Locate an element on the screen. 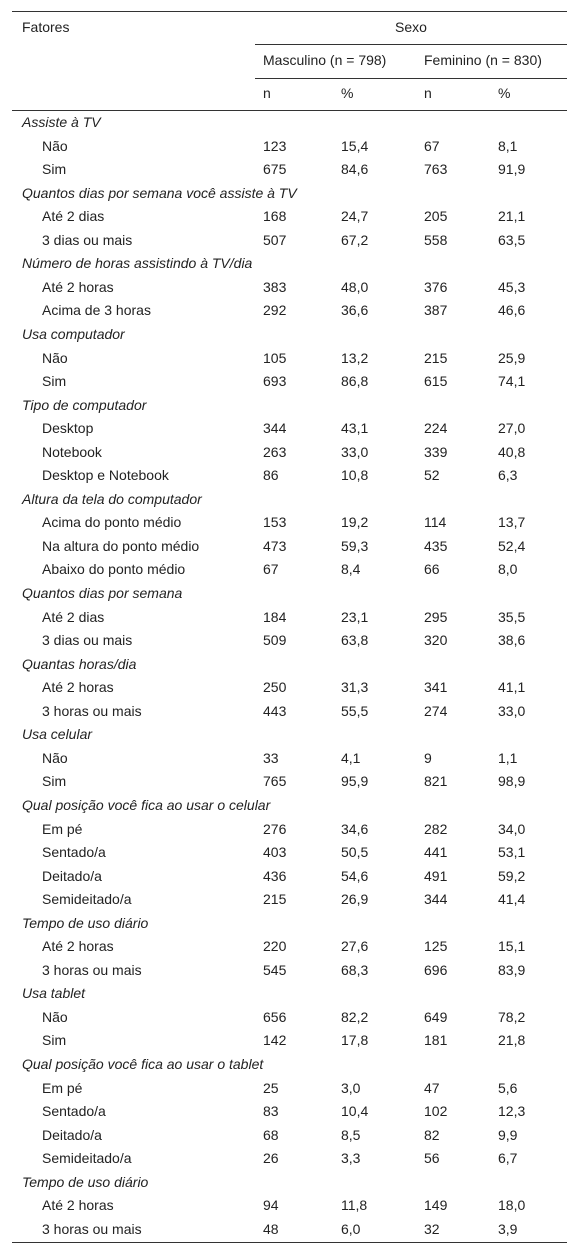  cell: 5,6 is located at coordinates (508, 1087).